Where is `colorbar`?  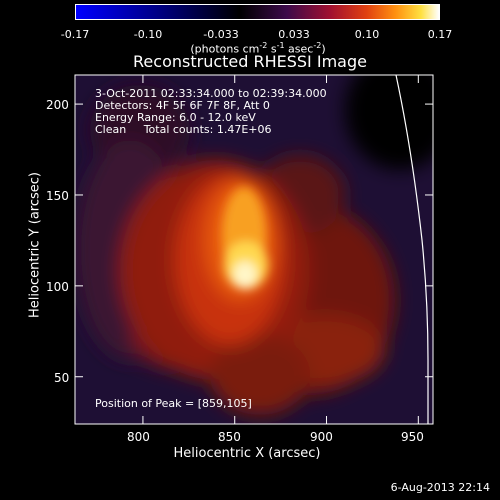 colorbar is located at coordinates (257, 12).